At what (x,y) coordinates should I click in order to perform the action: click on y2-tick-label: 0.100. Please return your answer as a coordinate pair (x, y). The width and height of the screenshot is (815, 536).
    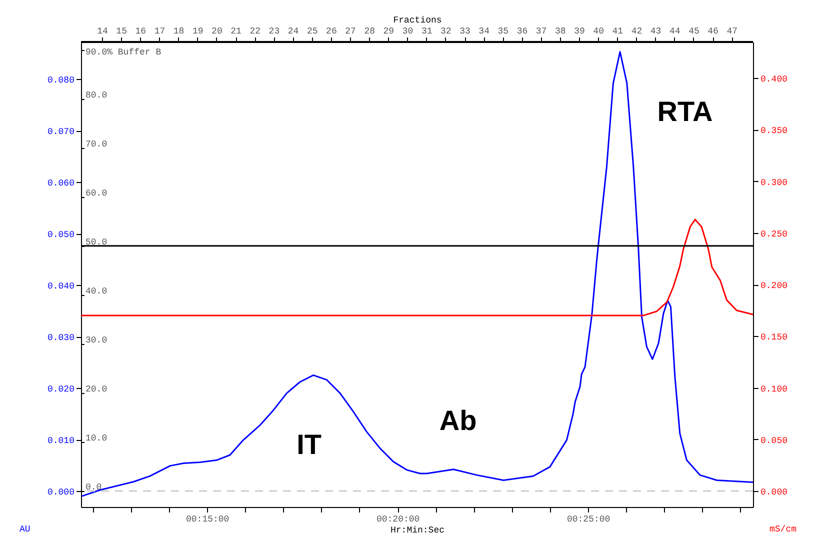
    Looking at the image, I should click on (774, 389).